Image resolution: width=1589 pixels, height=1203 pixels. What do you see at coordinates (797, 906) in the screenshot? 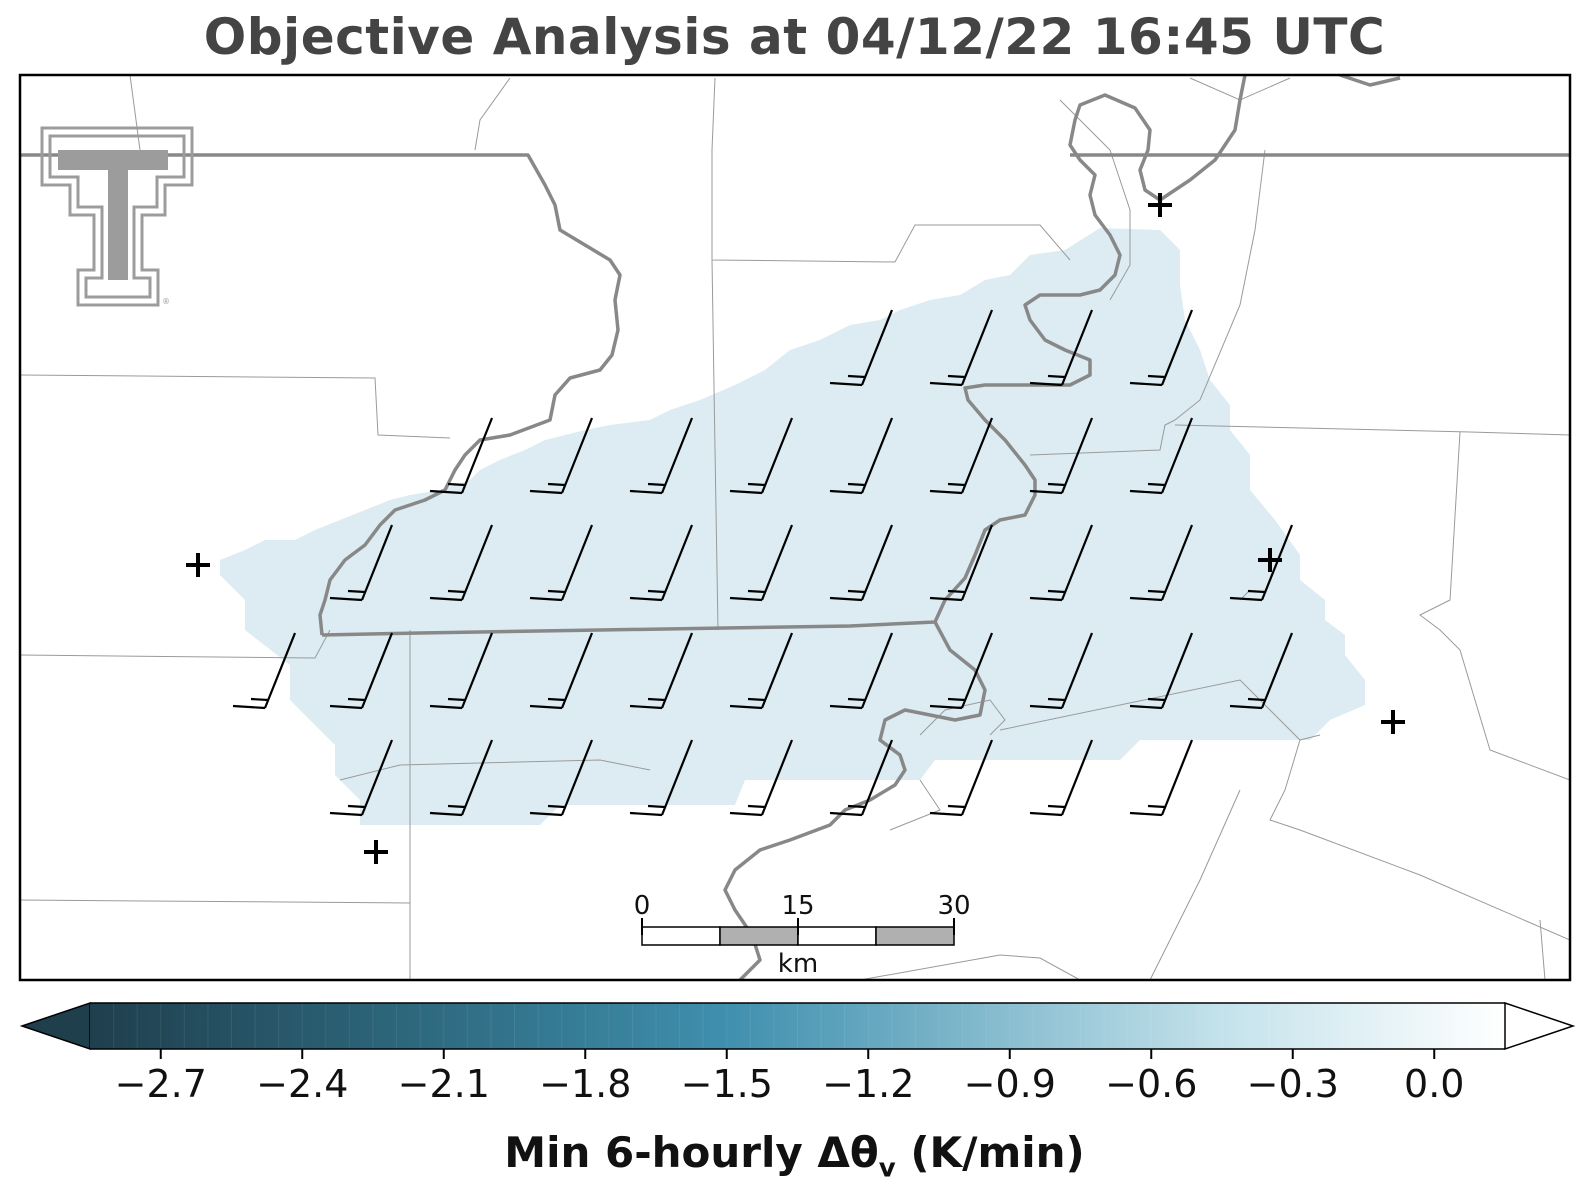
I see `scale-label-15: 15` at bounding box center [797, 906].